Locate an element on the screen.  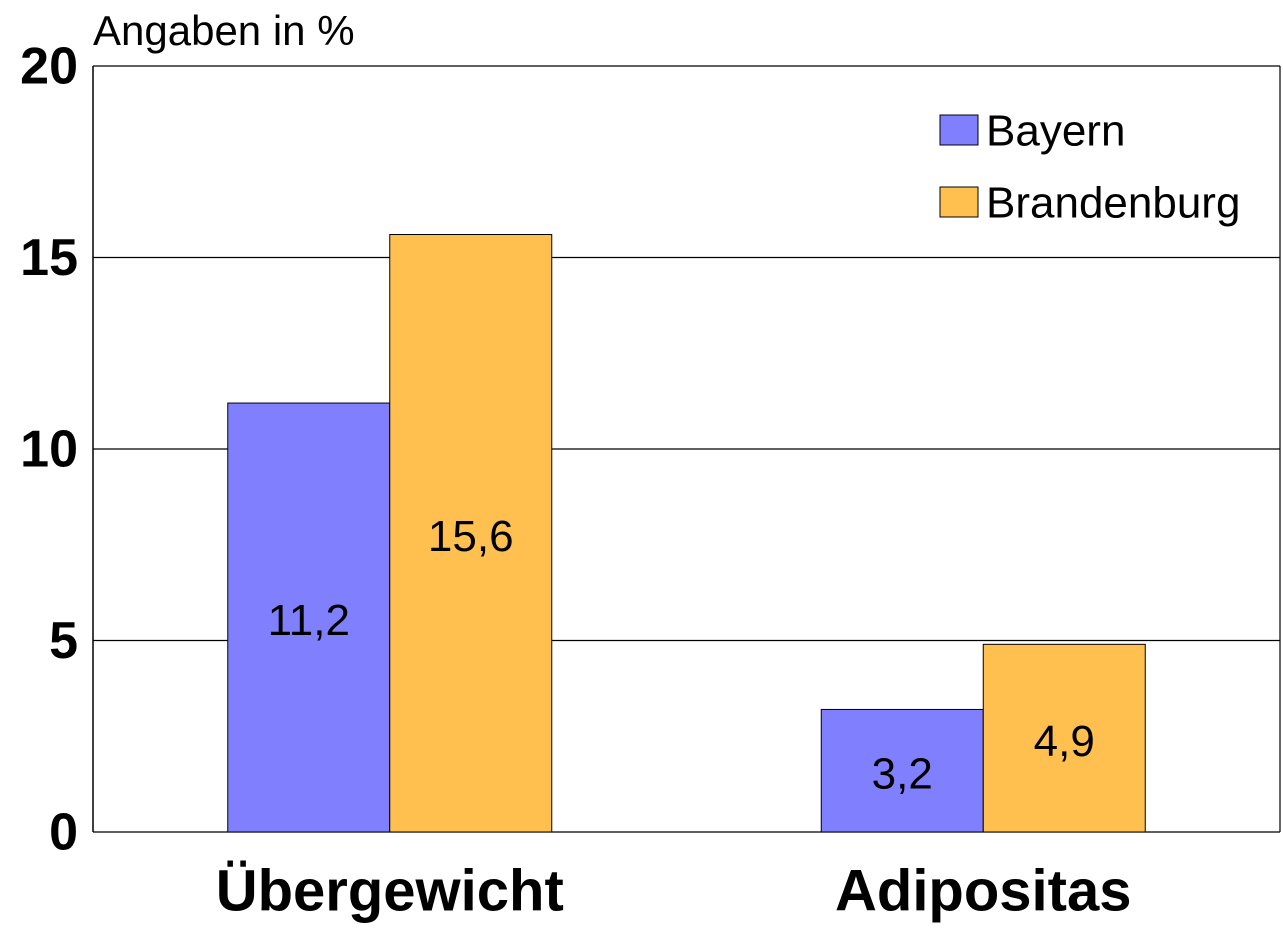
value-label: 4,9 is located at coordinates (1064, 741).